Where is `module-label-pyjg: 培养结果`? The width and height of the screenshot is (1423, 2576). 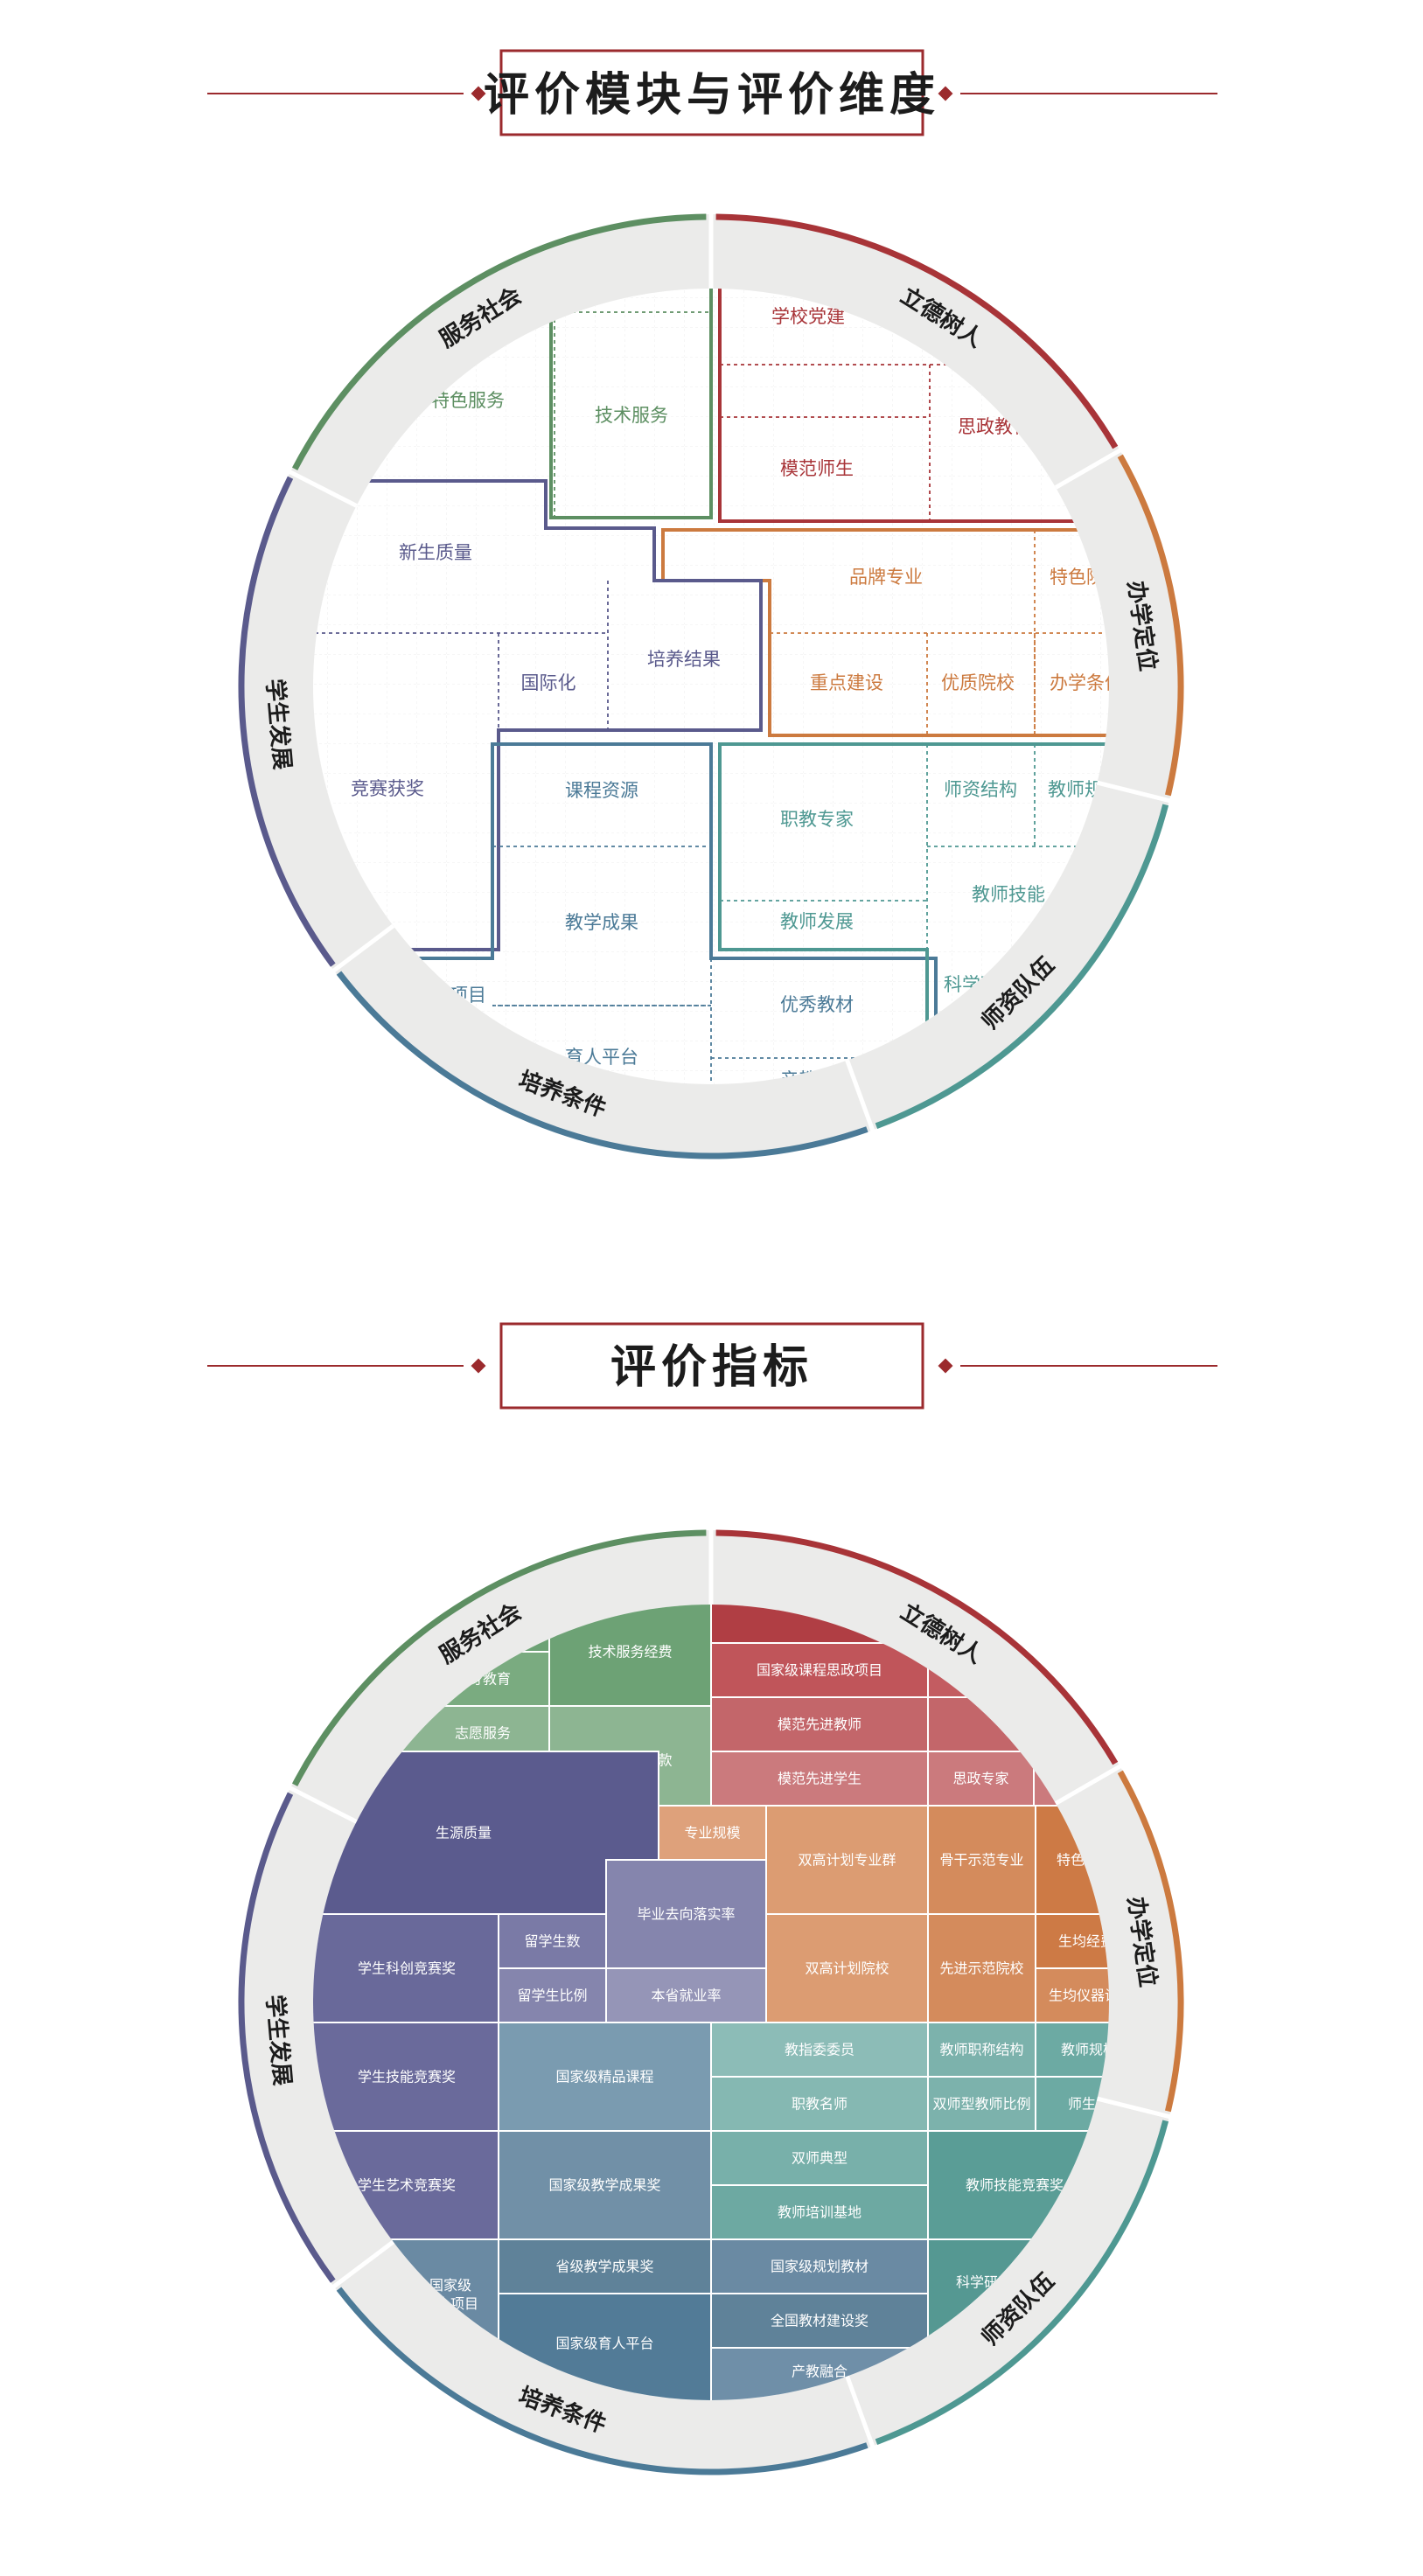 module-label-pyjg: 培养结果 is located at coordinates (684, 659).